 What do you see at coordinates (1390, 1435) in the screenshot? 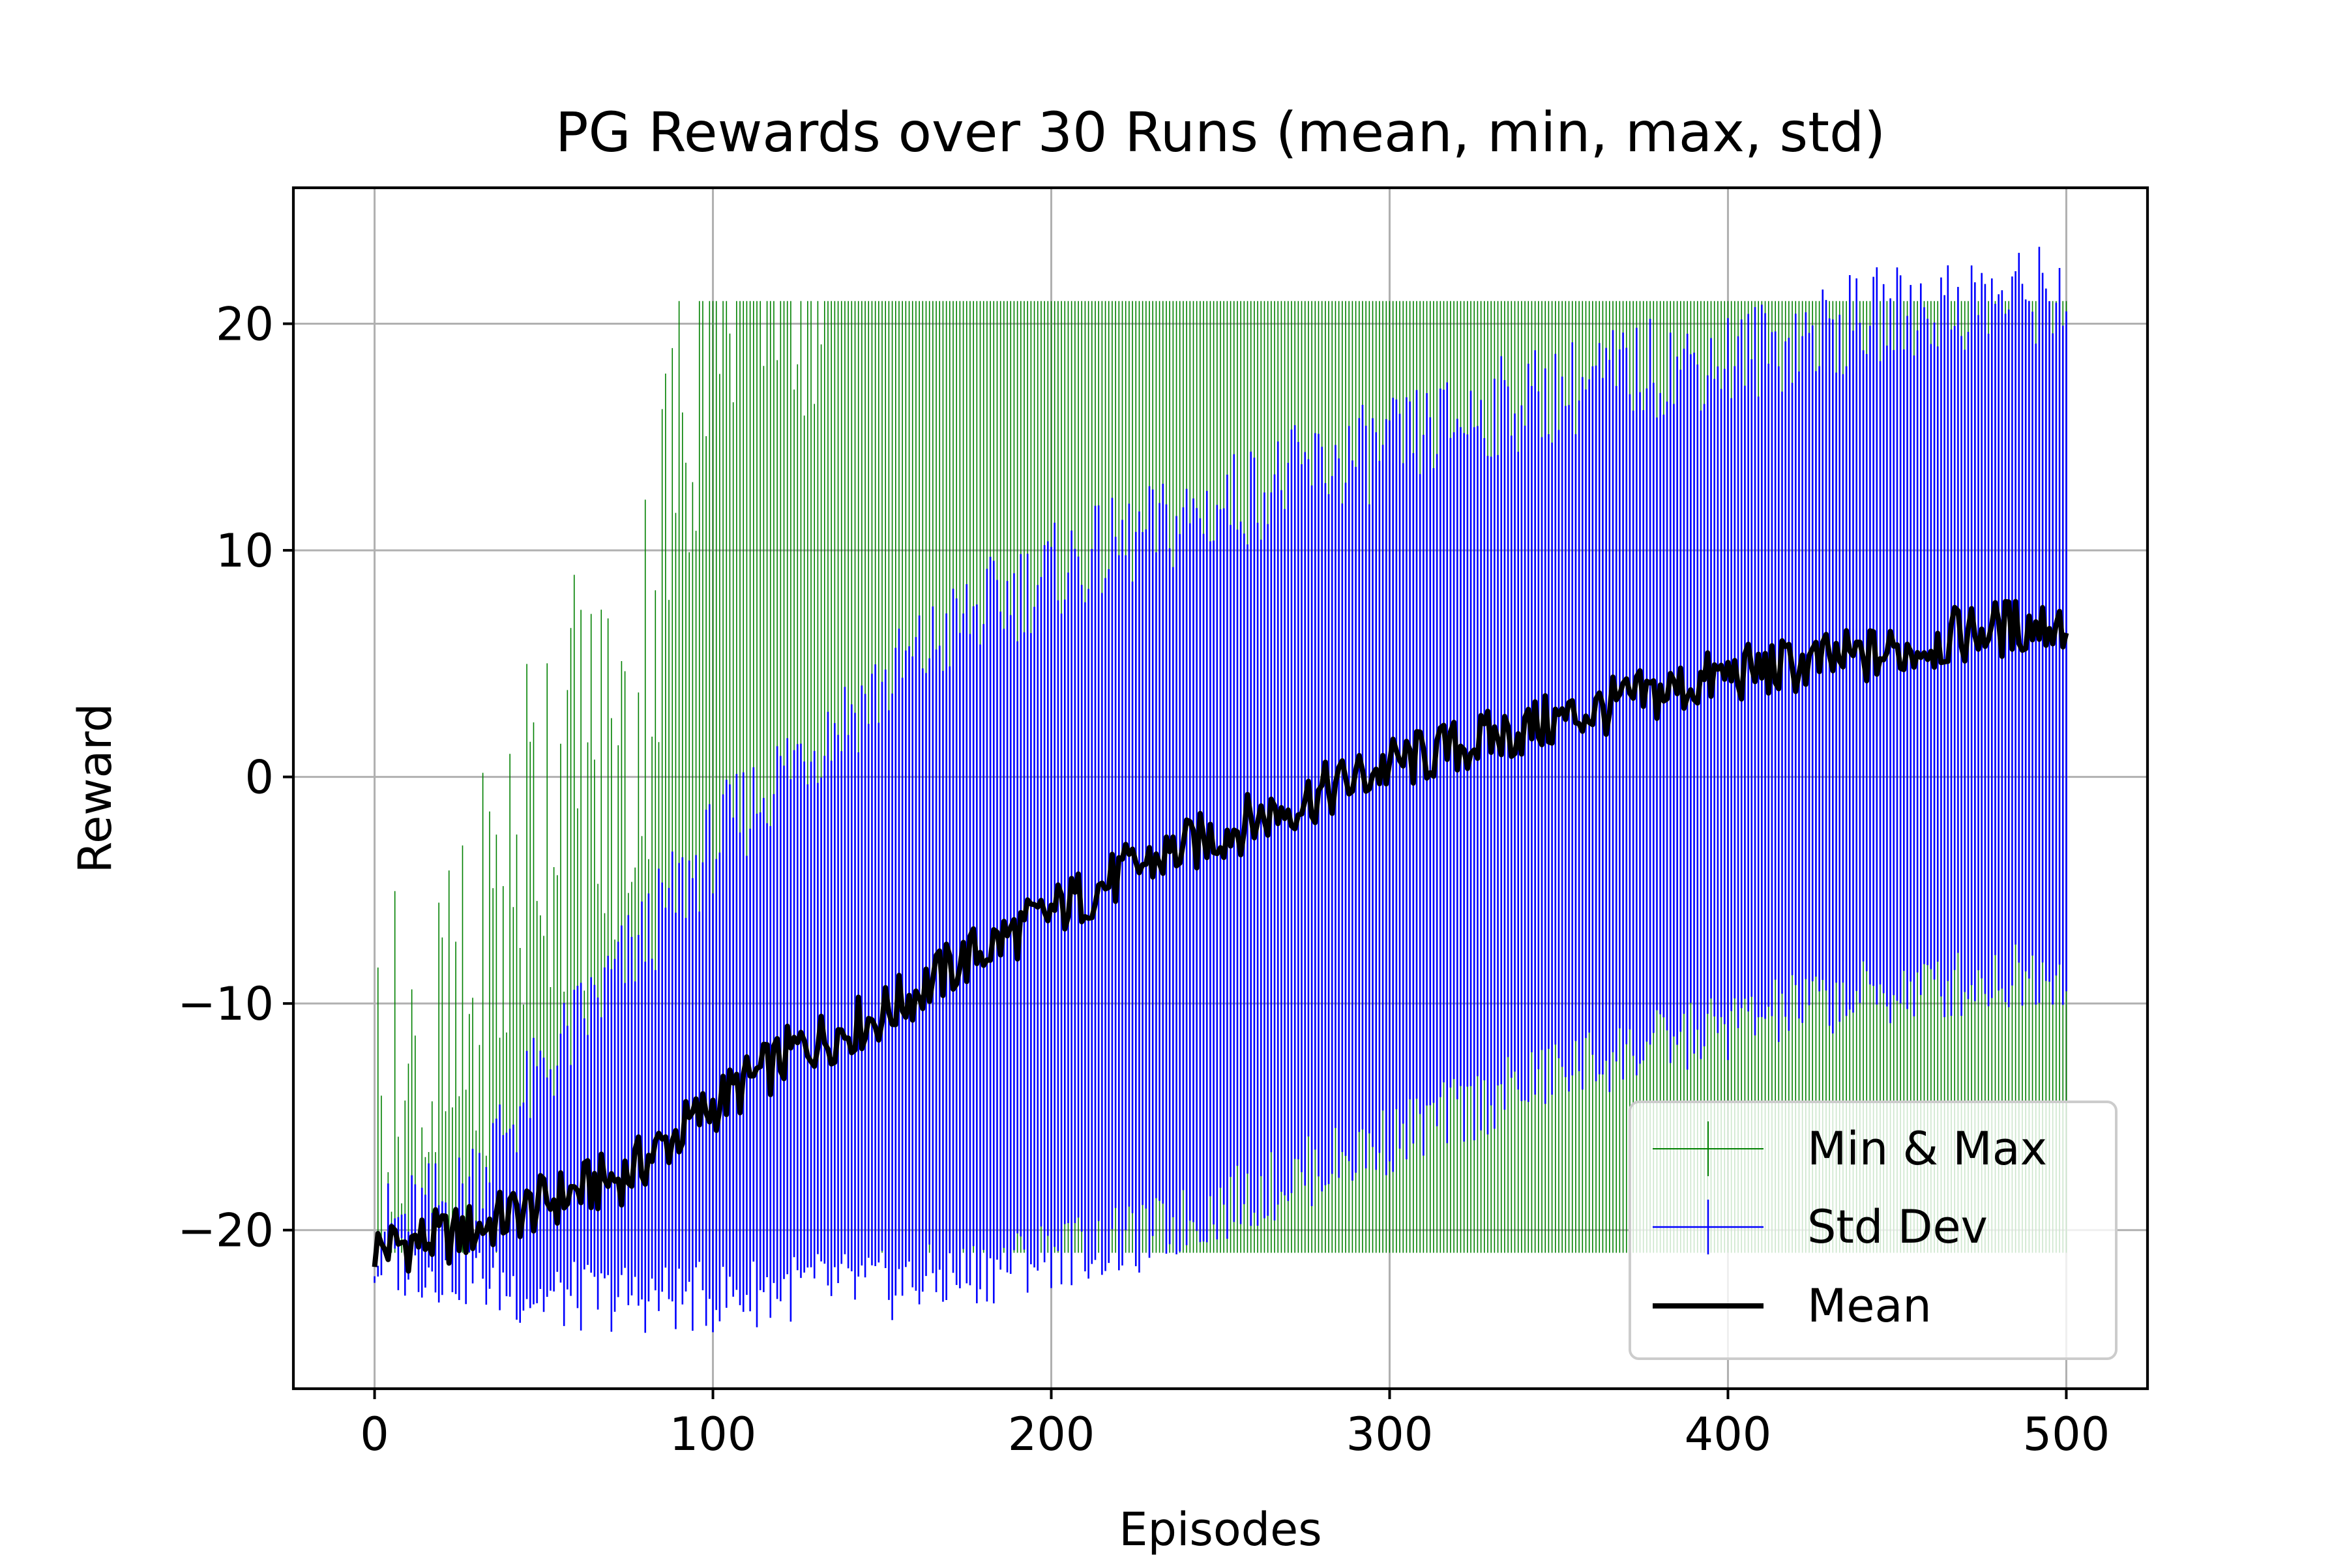
I see `x-tick-label: 300` at bounding box center [1390, 1435].